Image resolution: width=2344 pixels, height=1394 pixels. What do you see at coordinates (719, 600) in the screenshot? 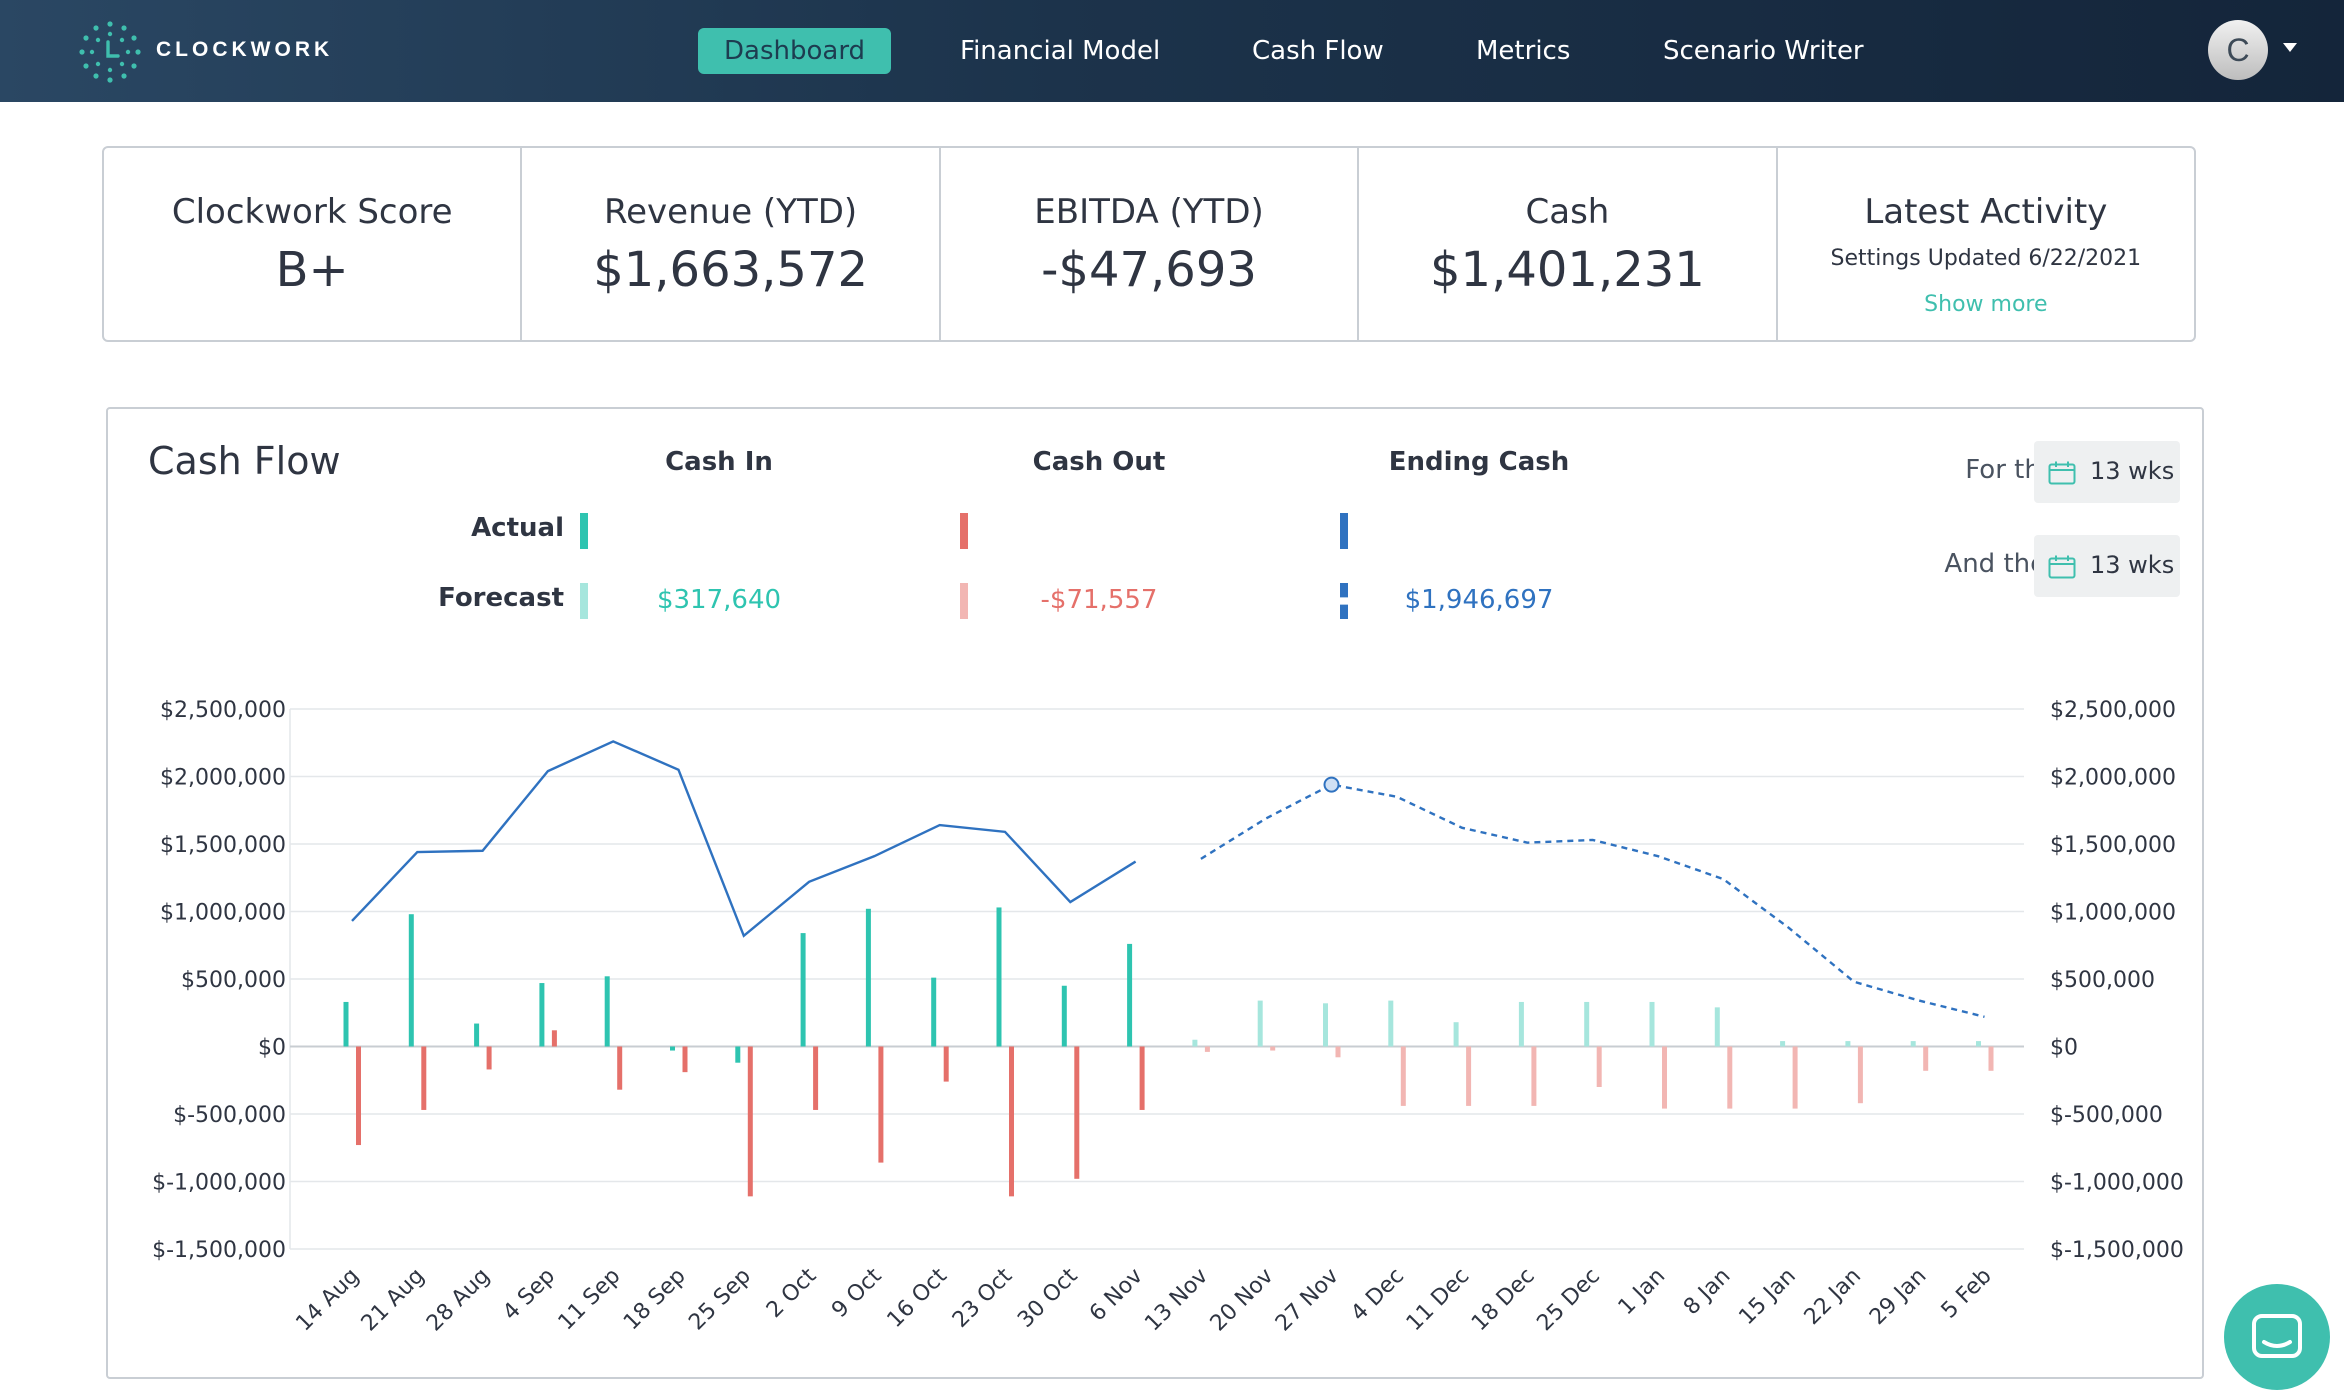
I see `forecast-cash-in-value: $317,640` at bounding box center [719, 600].